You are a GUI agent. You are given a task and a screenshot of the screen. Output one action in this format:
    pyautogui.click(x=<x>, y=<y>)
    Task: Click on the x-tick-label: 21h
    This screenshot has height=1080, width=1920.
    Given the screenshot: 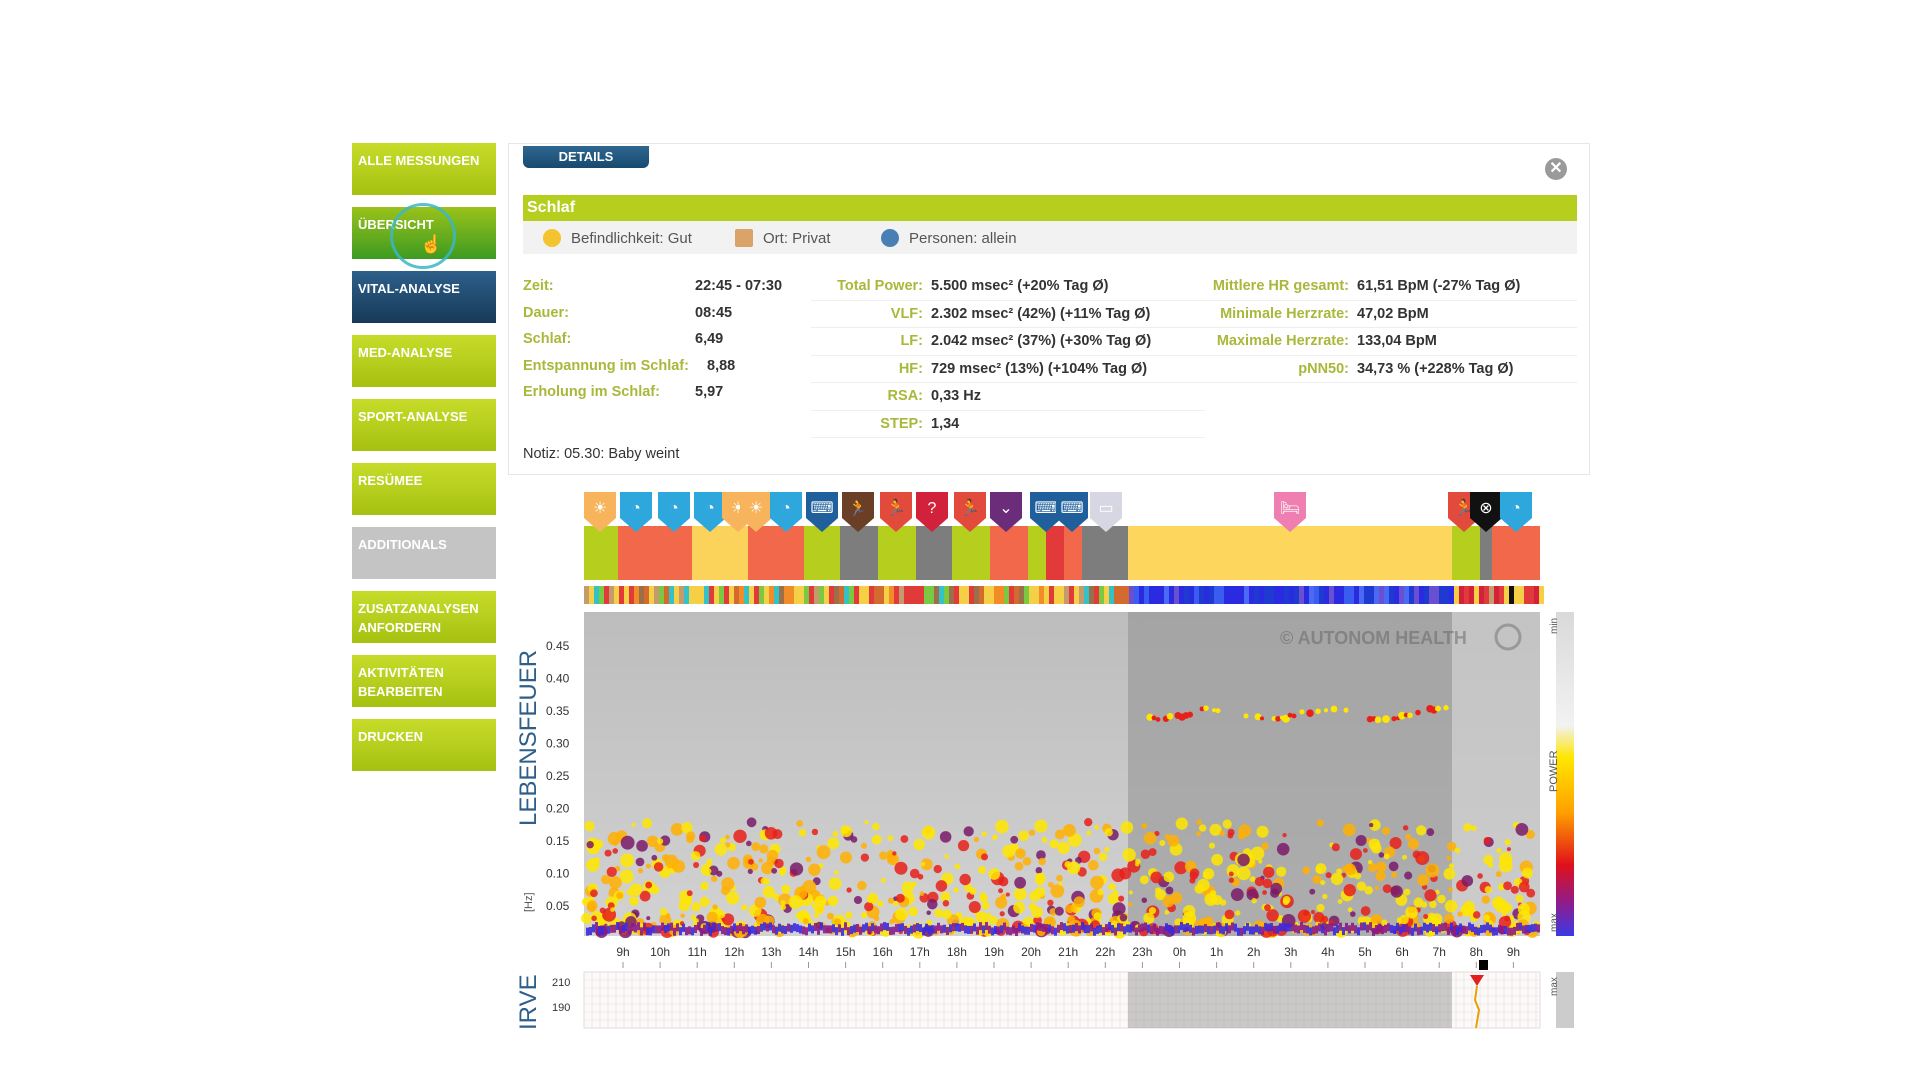 What is the action you would take?
    pyautogui.click(x=1068, y=952)
    